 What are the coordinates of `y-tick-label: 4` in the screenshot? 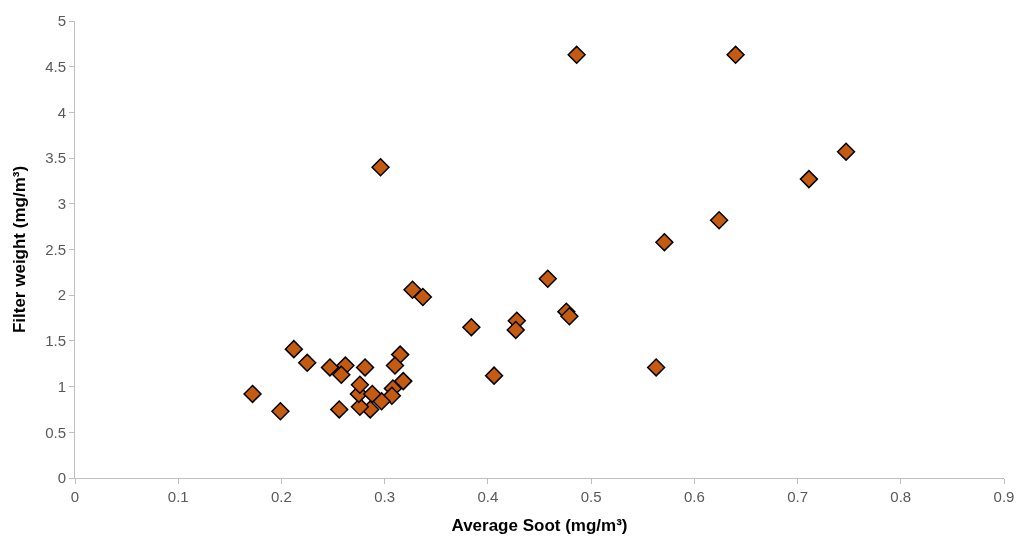 It's located at (61, 112).